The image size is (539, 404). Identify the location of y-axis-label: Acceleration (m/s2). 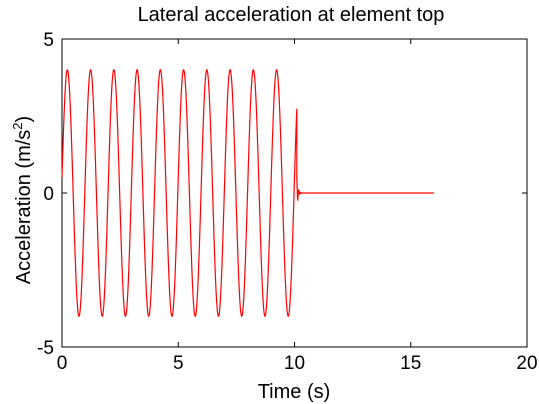
(22, 200).